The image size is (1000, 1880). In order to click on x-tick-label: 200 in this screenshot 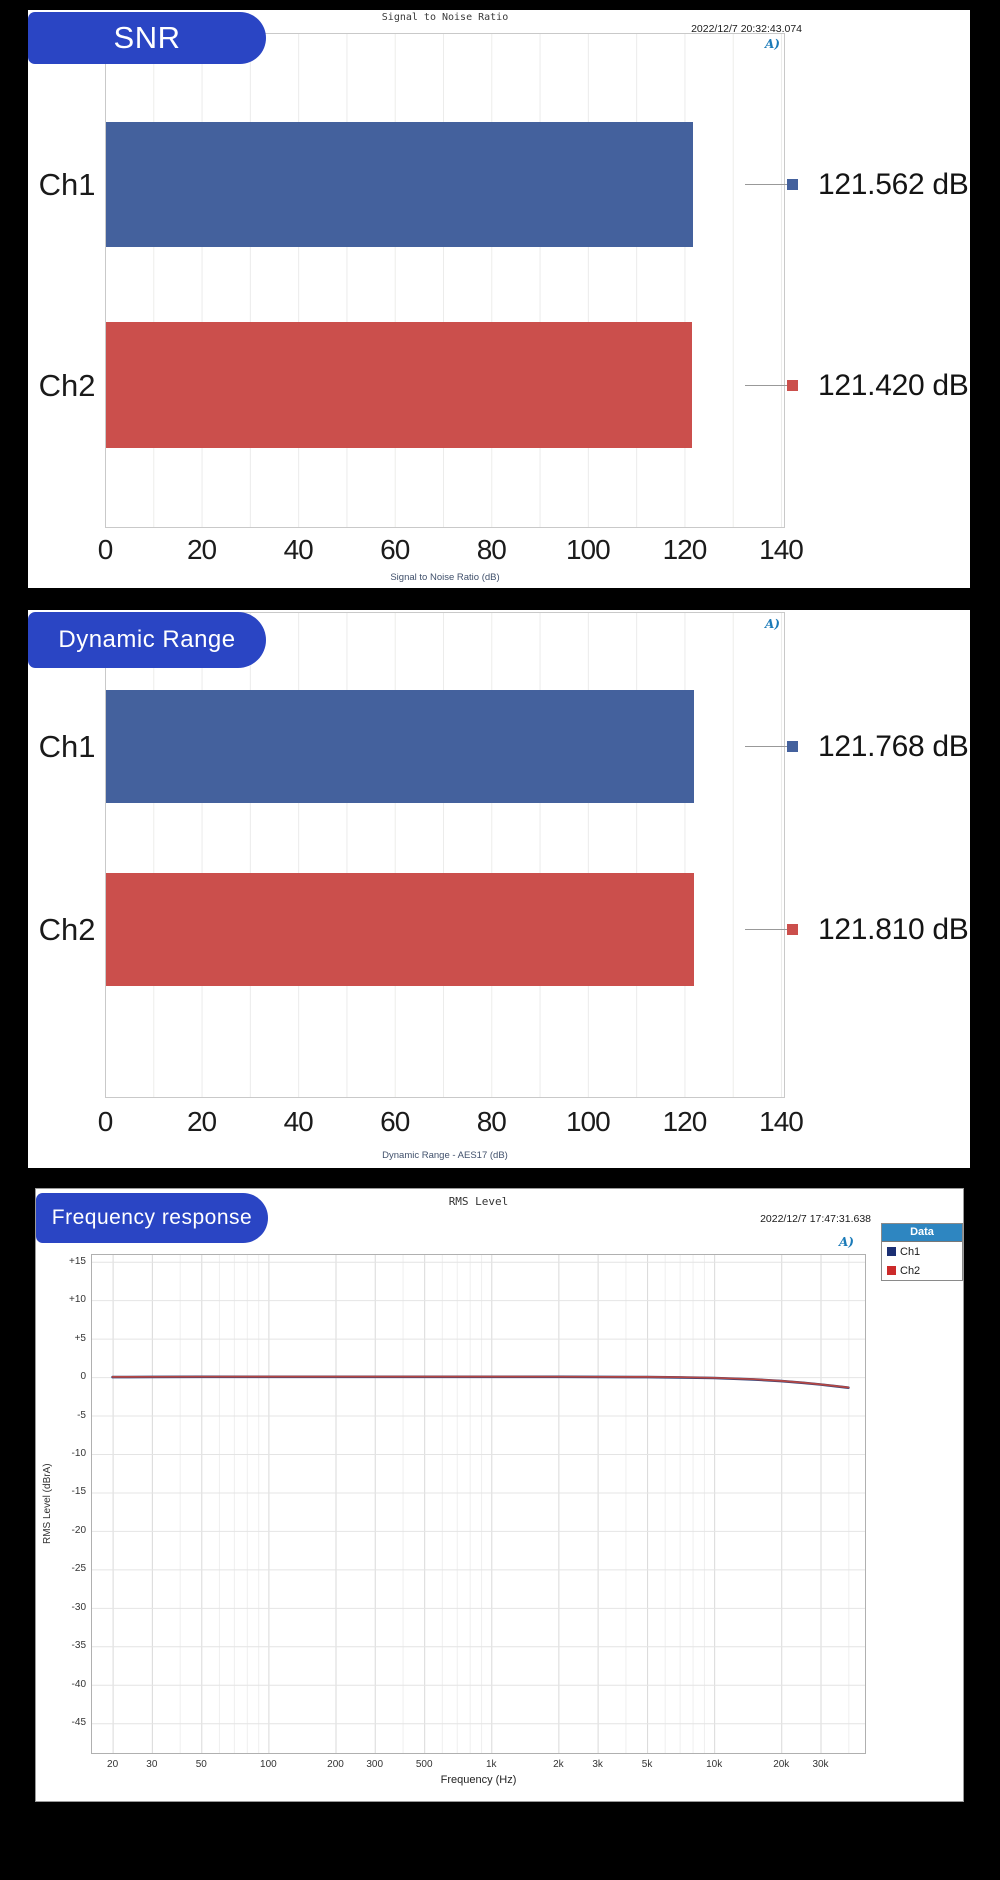, I will do `click(335, 1764)`.